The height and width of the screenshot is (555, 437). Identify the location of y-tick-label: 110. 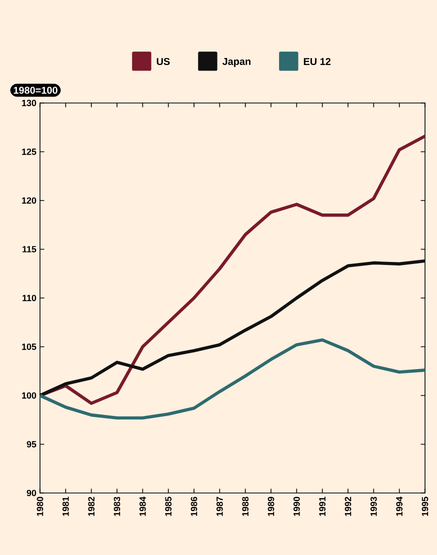
(29, 298).